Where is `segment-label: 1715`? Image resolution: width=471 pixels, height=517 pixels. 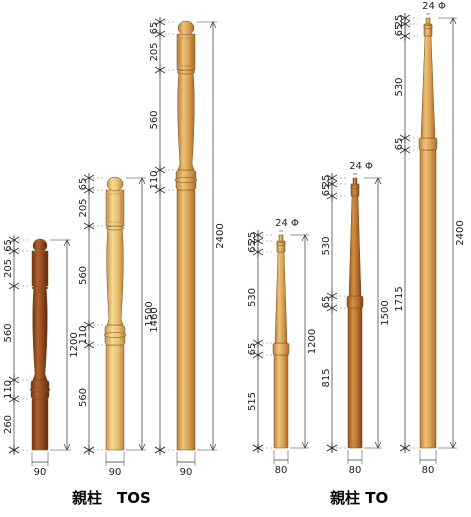 segment-label: 1715 is located at coordinates (399, 298).